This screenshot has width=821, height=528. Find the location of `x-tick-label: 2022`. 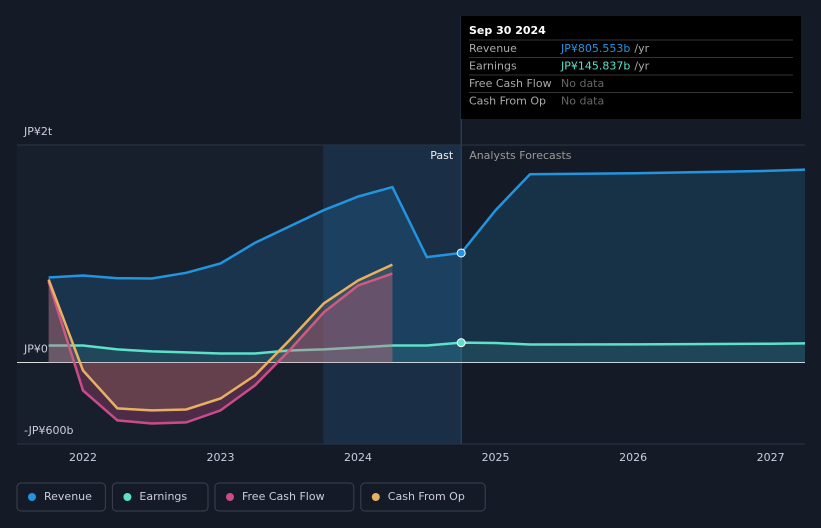

x-tick-label: 2022 is located at coordinates (83, 457).